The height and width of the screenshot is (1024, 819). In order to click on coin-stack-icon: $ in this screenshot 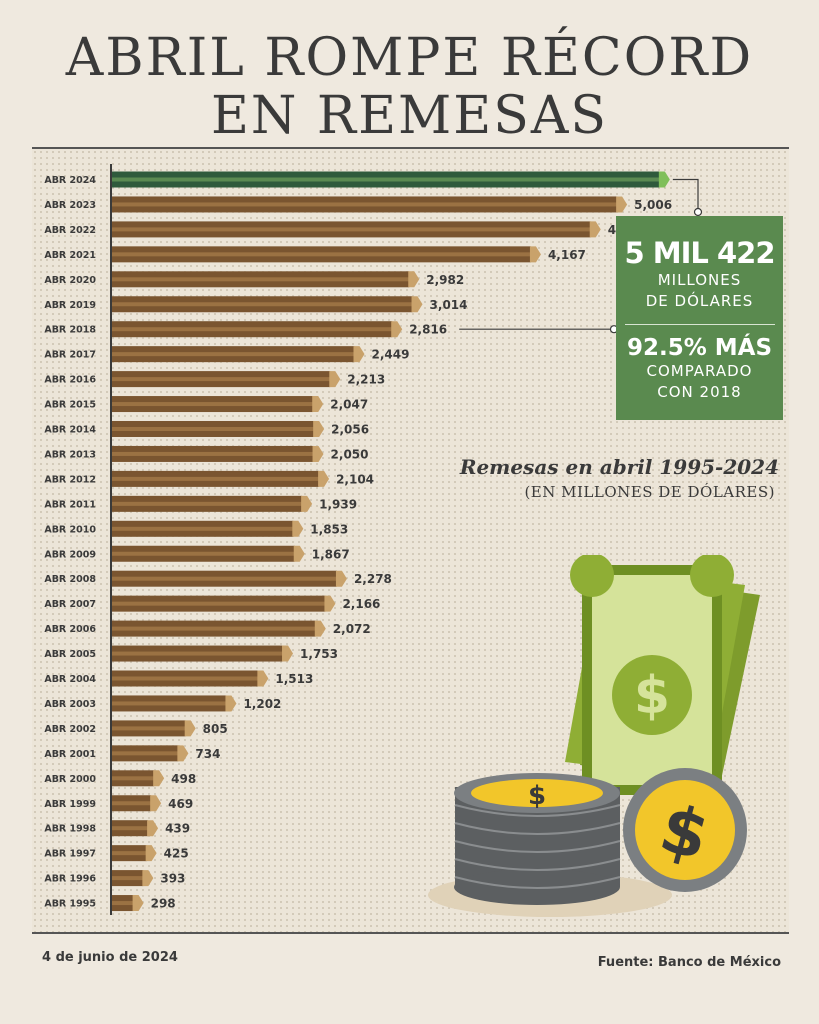, I will do `click(537, 839)`.